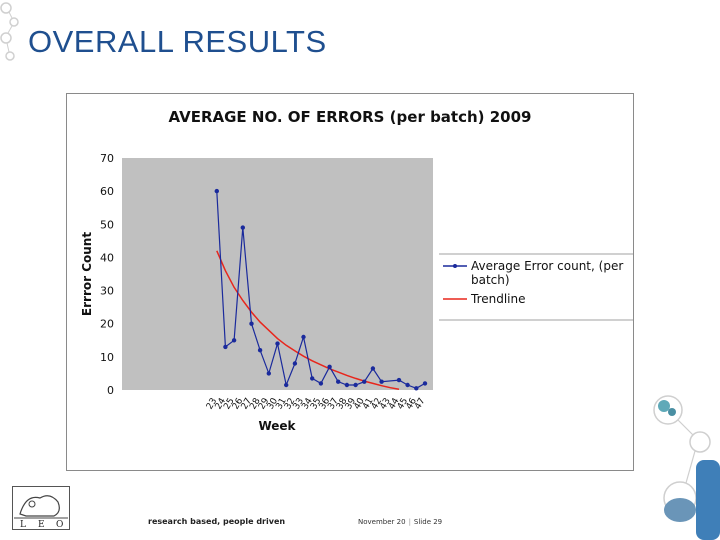 The height and width of the screenshot is (540, 720). What do you see at coordinates (217, 521) in the screenshot?
I see `footer-tagline: research based, people driven` at bounding box center [217, 521].